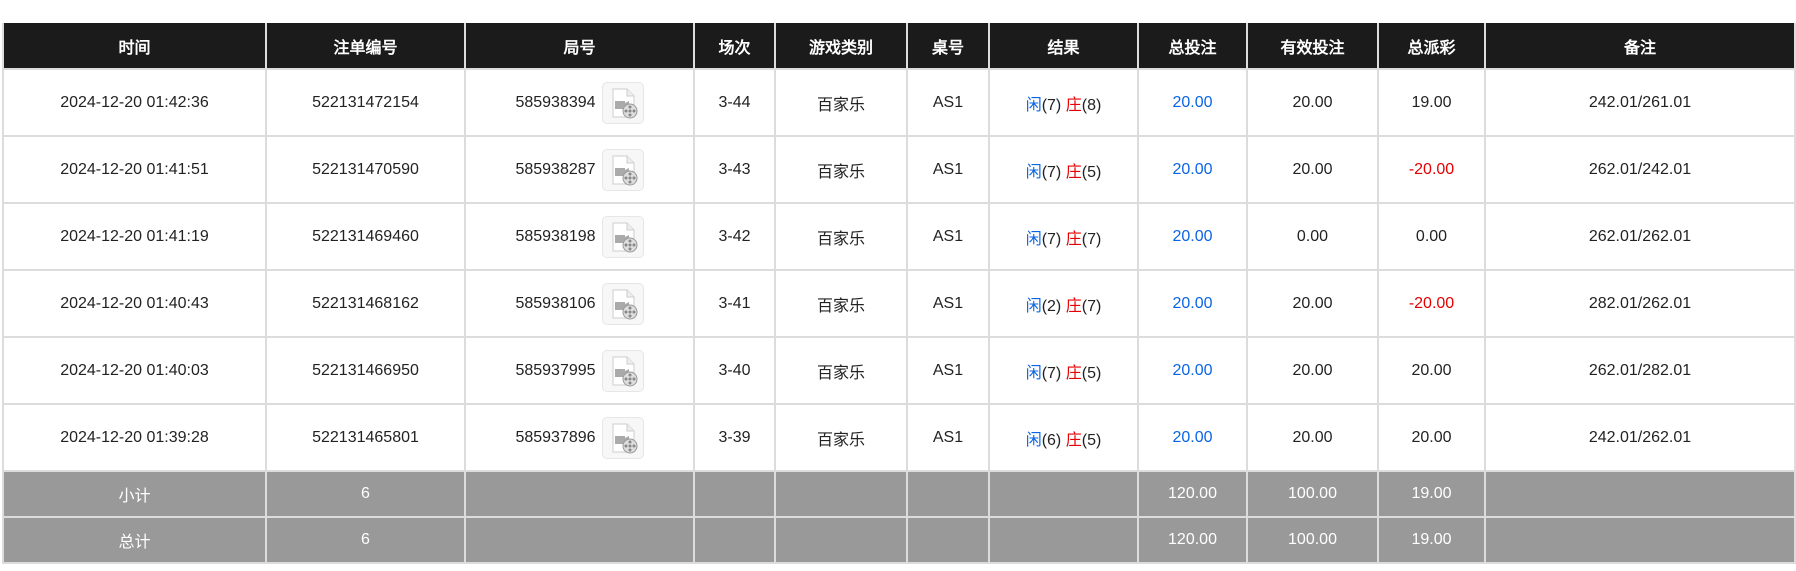  I want to click on column-header: 注单编号, so click(365, 46).